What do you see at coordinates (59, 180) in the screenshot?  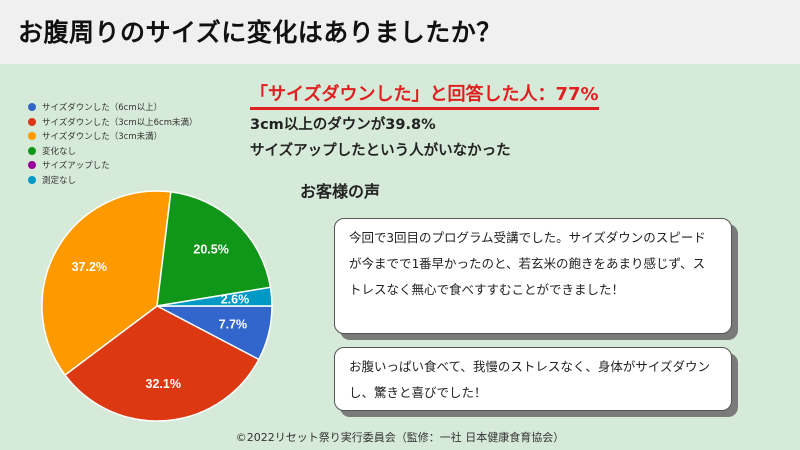 I see `legend-label: 測定なし` at bounding box center [59, 180].